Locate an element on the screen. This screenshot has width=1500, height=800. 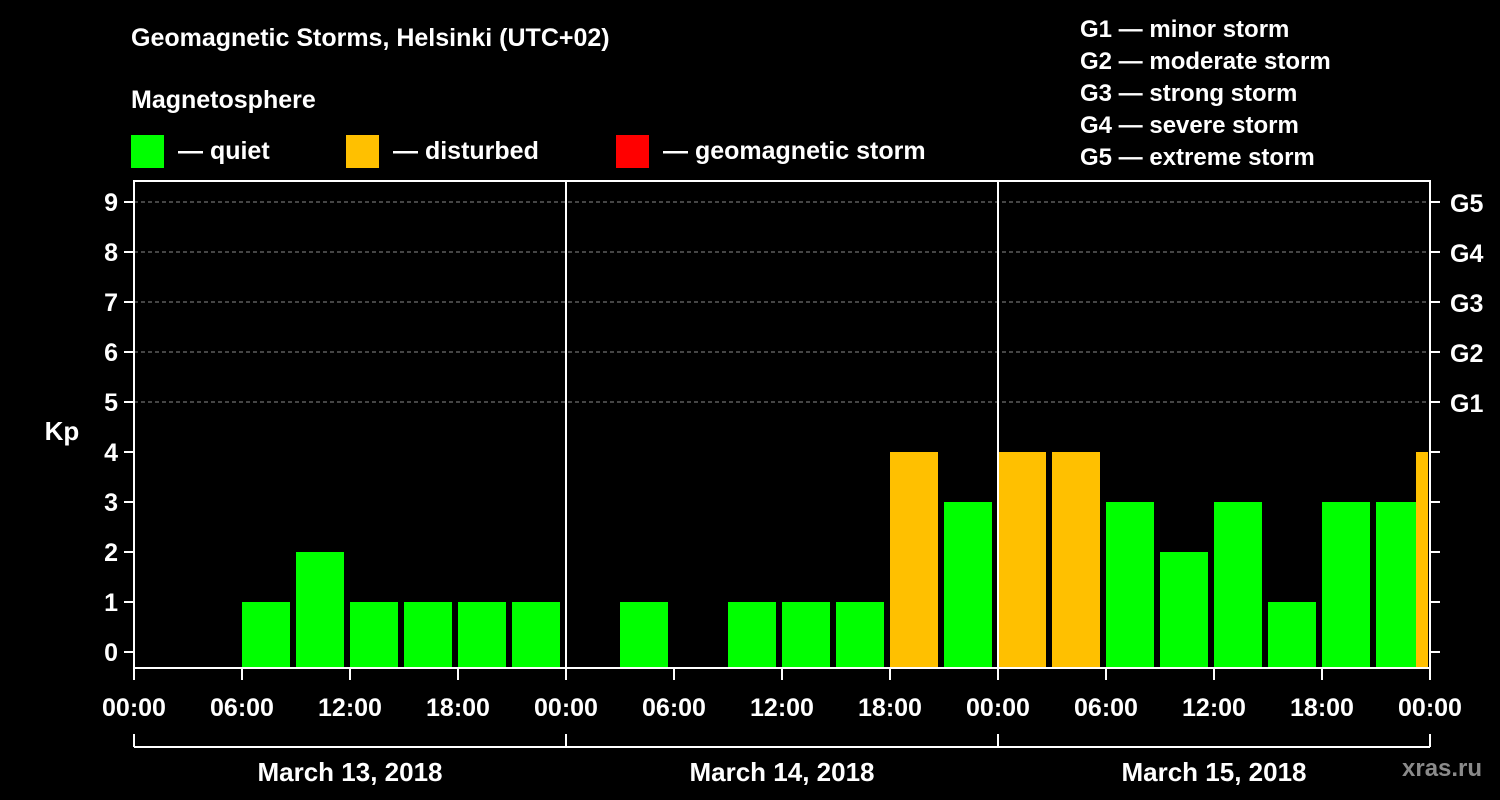
legend-disturbed-label: — disturbed is located at coordinates (466, 150).